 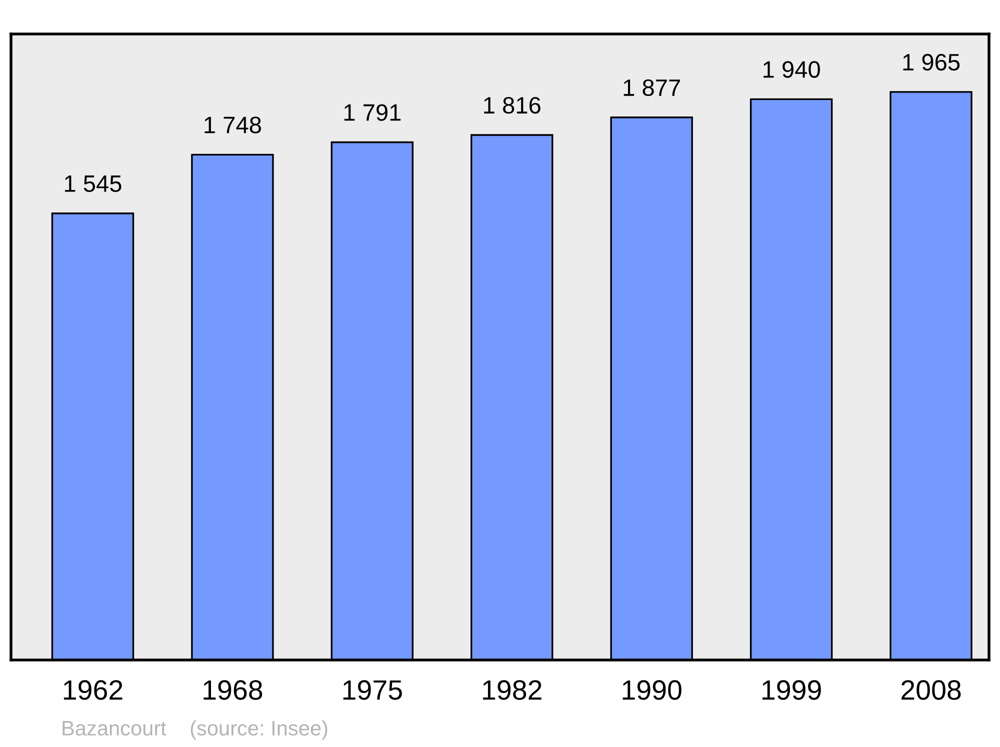 What do you see at coordinates (791, 690) in the screenshot?
I see `x-tick-label: 1999` at bounding box center [791, 690].